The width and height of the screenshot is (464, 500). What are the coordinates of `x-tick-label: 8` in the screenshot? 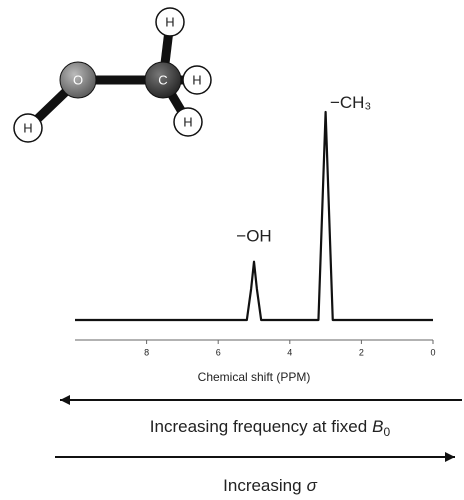 It's located at (146, 352).